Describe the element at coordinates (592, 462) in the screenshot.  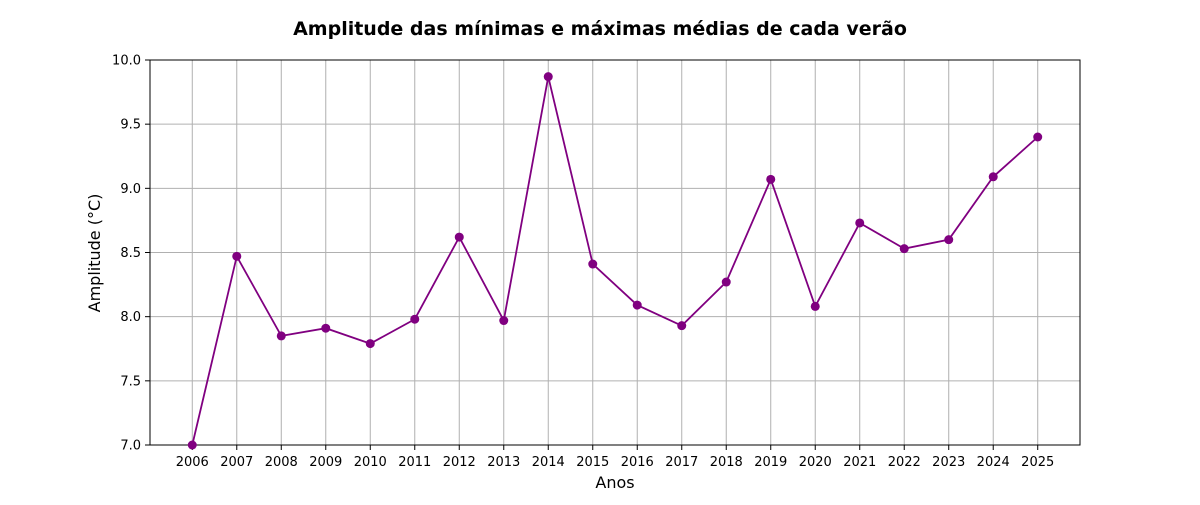
I see `x-tick-label: 2015` at that location.